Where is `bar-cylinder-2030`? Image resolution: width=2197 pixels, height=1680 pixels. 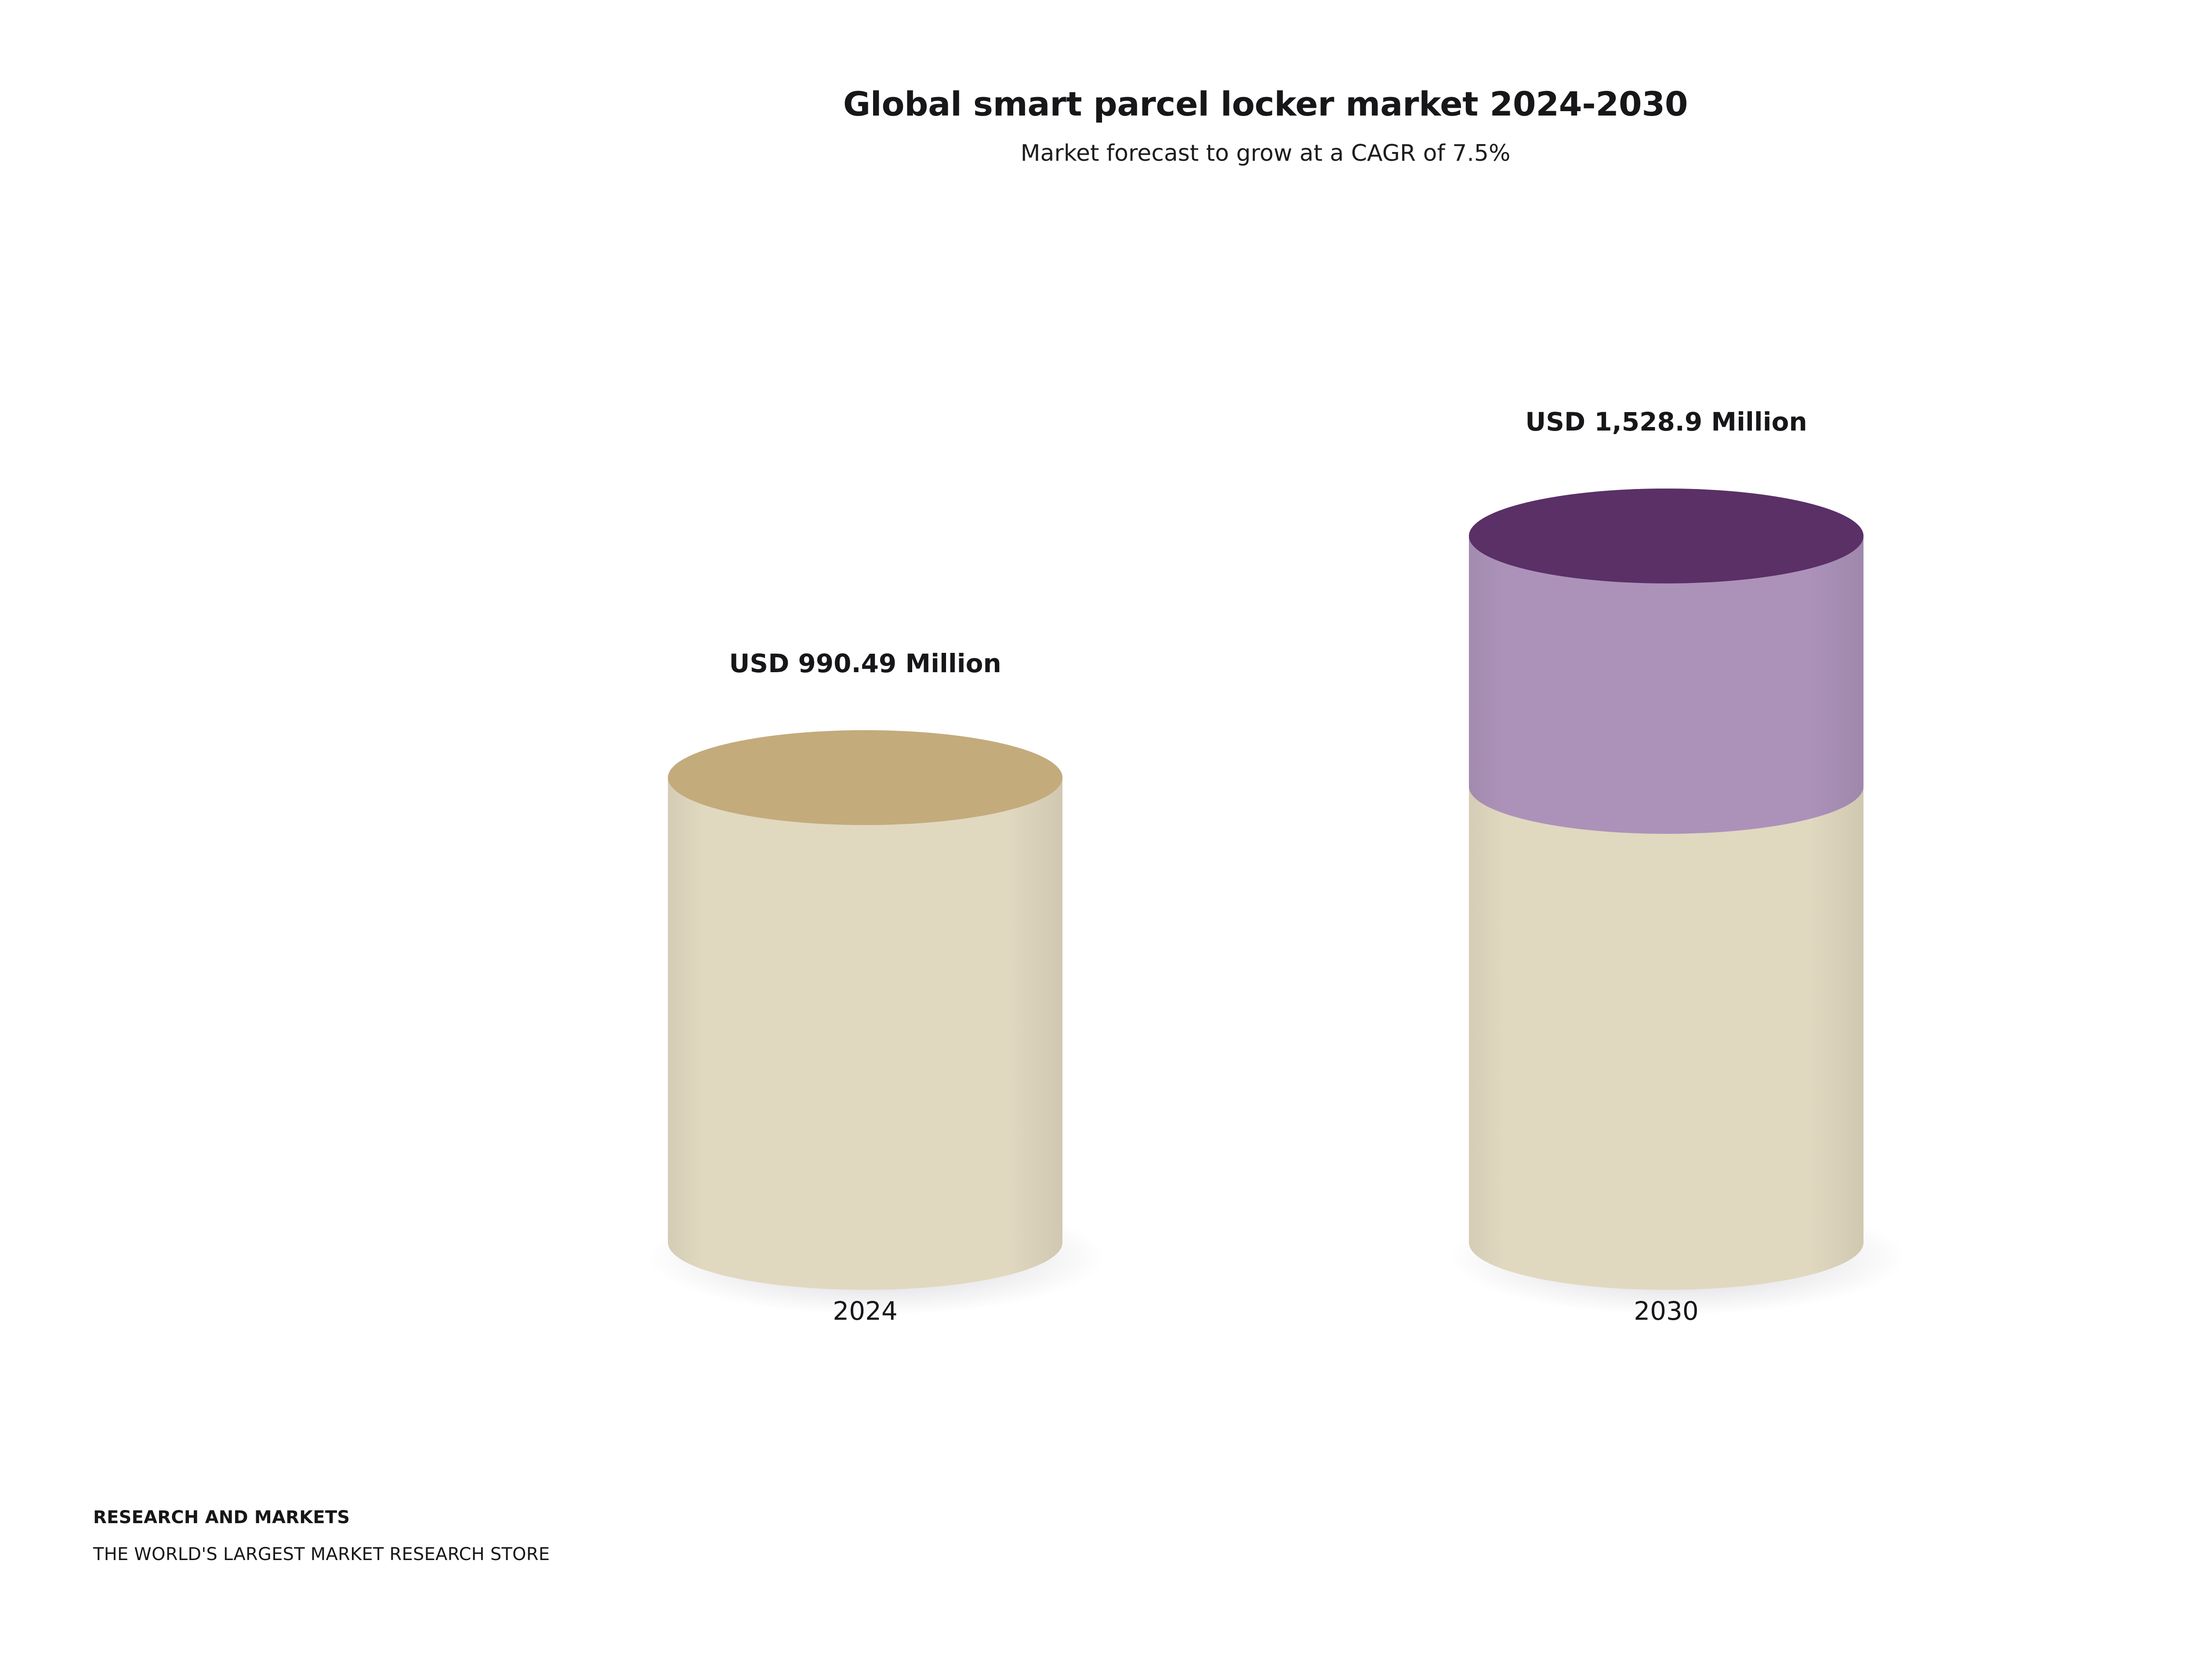 bar-cylinder-2030 is located at coordinates (1678, 902).